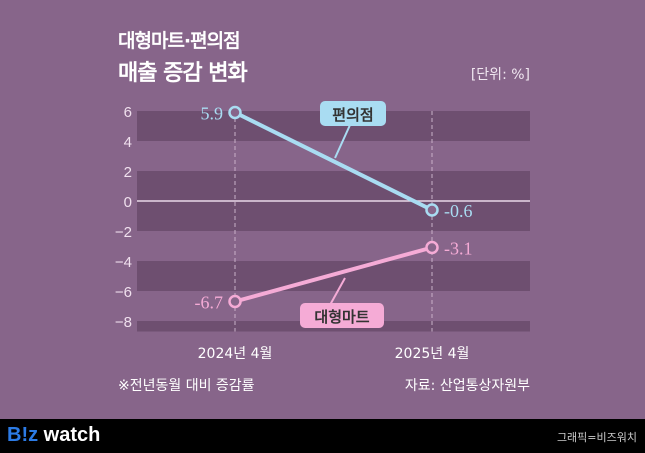 Image resolution: width=645 pixels, height=453 pixels. Describe the element at coordinates (467, 386) in the screenshot. I see `source: 자료: 산업통상자원부` at that location.